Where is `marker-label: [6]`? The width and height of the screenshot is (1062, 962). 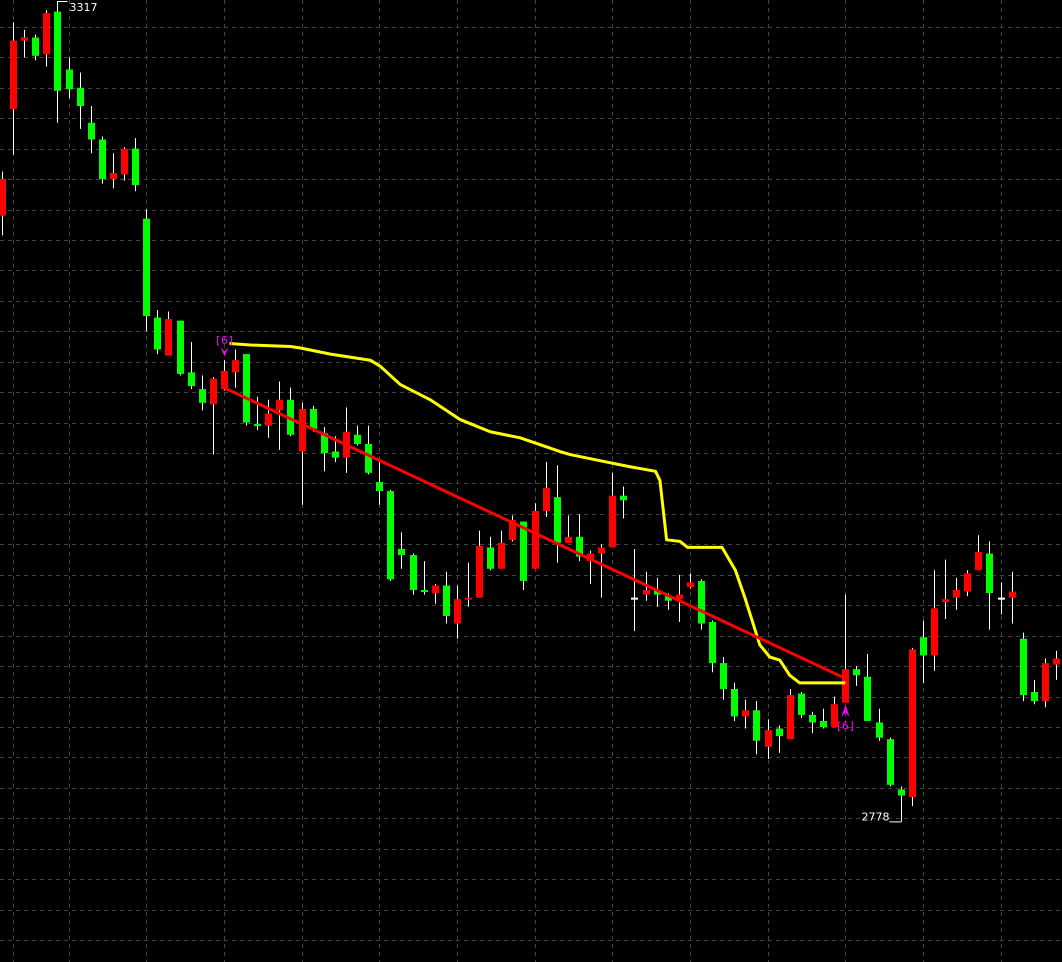 marker-label: [6] is located at coordinates (846, 726).